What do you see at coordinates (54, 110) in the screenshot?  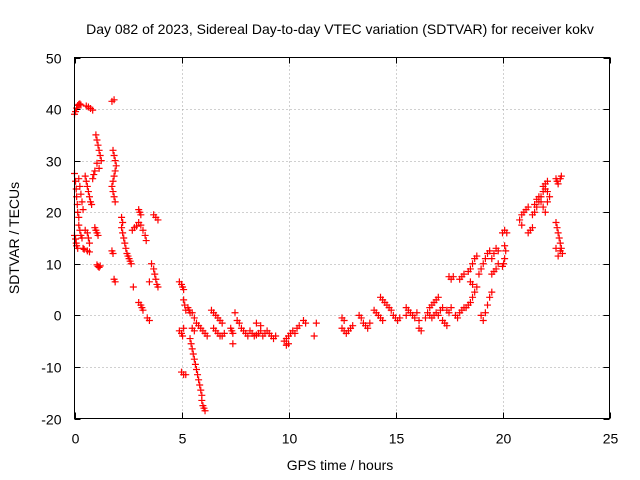 I see `y-tick-label: 40` at bounding box center [54, 110].